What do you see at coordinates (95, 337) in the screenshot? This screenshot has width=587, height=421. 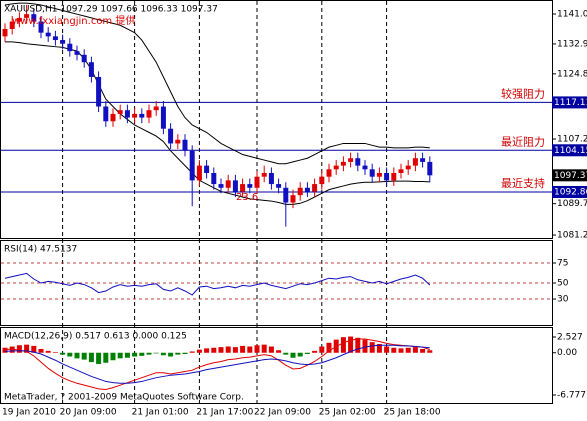 I see `macd-title: MACD(12,26,9) 0.517 0.613 0.000 0.125` at bounding box center [95, 337].